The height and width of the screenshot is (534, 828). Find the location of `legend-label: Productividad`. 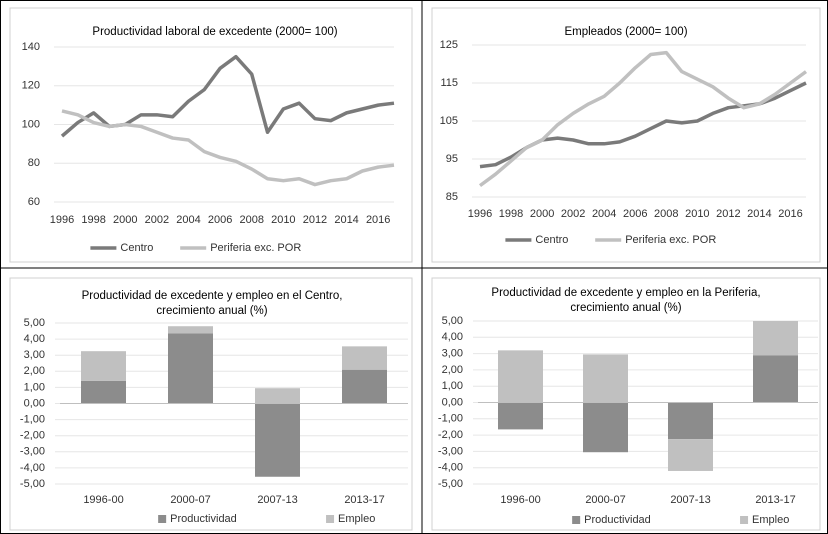

legend-label: Productividad is located at coordinates (617, 520).